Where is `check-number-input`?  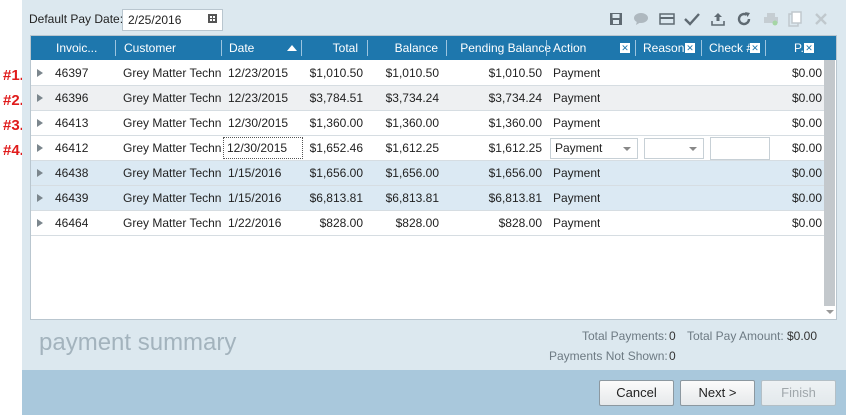
check-number-input is located at coordinates (740, 148).